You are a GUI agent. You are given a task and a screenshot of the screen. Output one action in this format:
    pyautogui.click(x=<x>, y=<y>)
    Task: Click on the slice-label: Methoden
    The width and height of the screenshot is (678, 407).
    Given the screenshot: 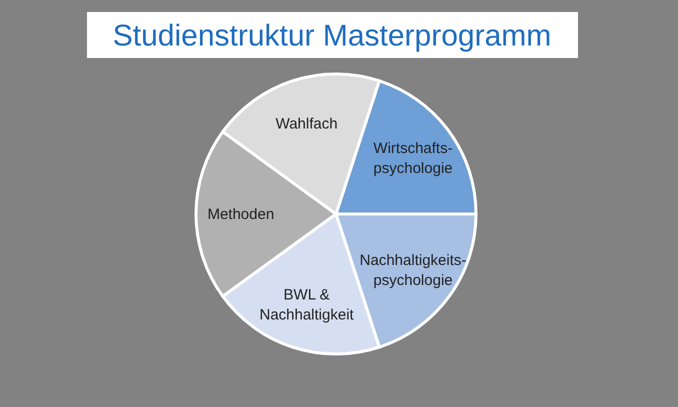 What is the action you would take?
    pyautogui.click(x=240, y=214)
    